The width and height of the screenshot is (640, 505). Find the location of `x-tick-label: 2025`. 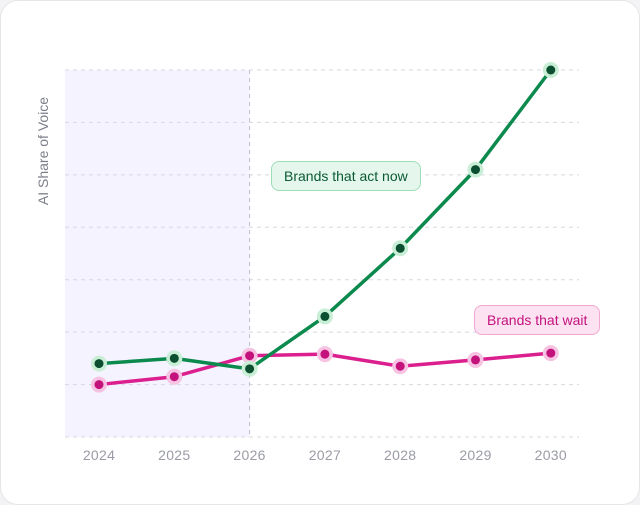

x-tick-label: 2025 is located at coordinates (174, 455).